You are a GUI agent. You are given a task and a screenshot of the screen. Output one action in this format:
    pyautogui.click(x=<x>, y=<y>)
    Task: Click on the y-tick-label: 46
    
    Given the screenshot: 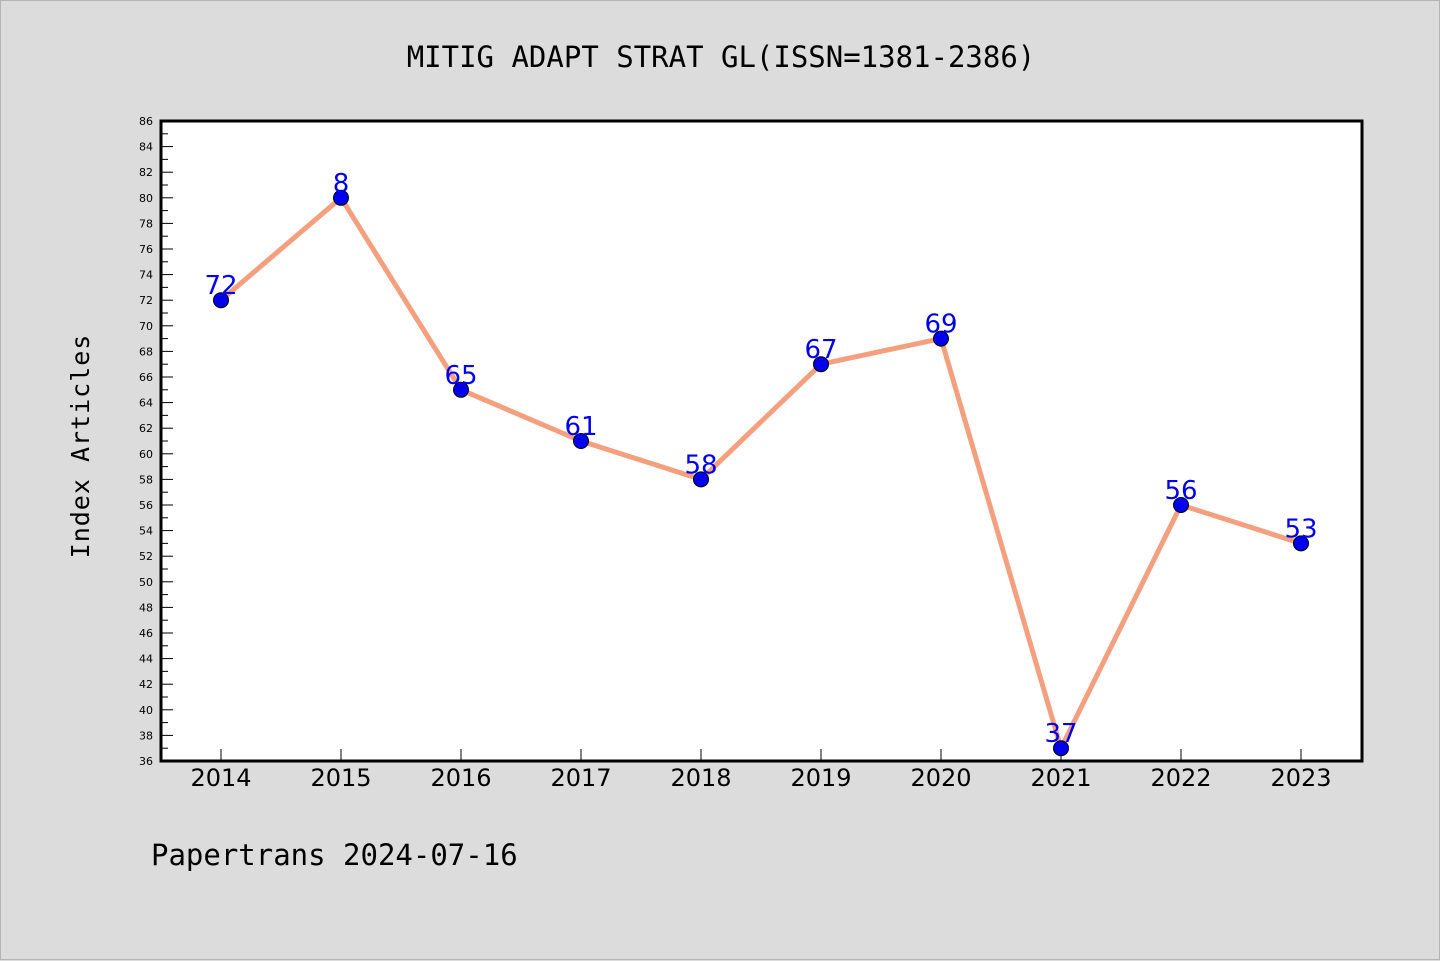 What is the action you would take?
    pyautogui.click(x=146, y=633)
    